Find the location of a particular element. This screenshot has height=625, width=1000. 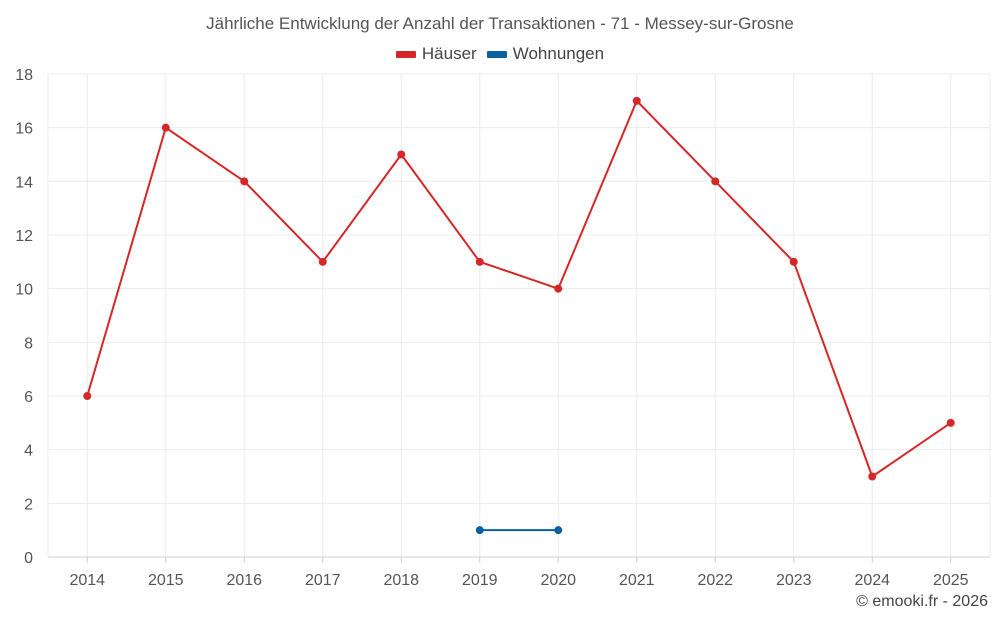

x-tick-label: 2018 is located at coordinates (401, 580).